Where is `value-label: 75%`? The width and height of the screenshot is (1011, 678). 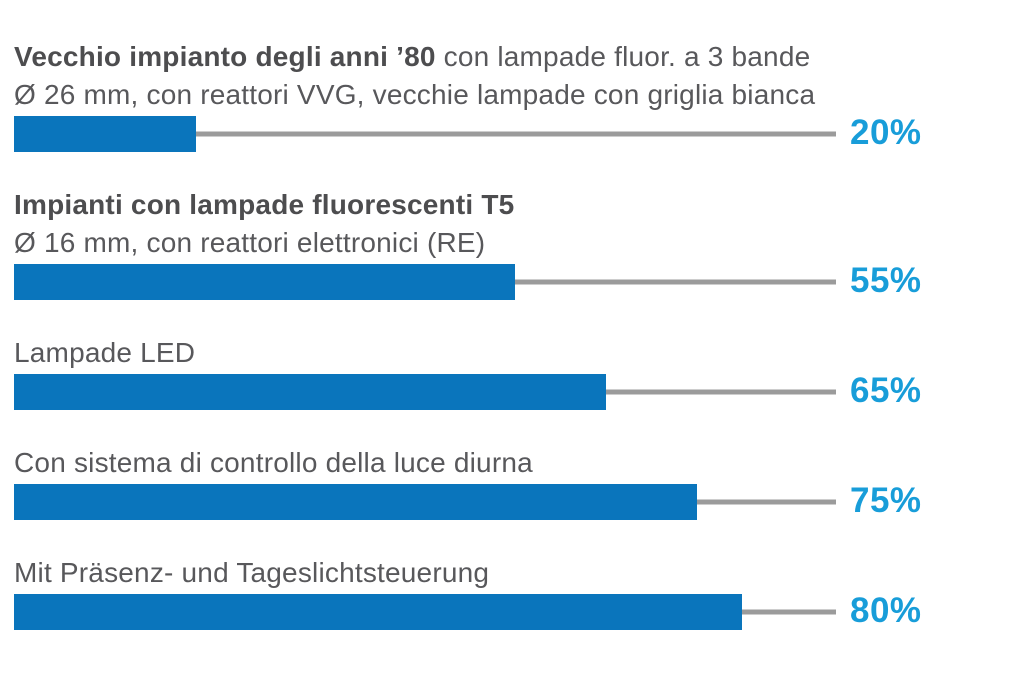
value-label: 75% is located at coordinates (886, 501).